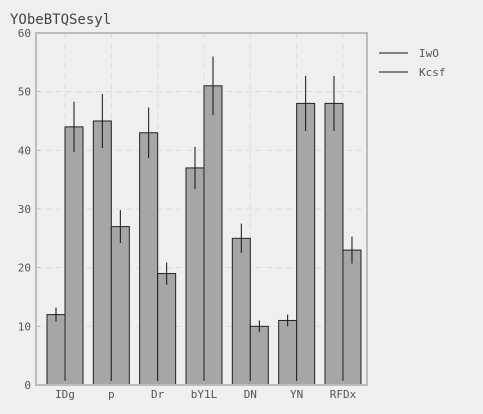 The height and width of the screenshot is (414, 483). Describe the element at coordinates (343, 394) in the screenshot. I see `x-tick-label: RFDx` at that location.